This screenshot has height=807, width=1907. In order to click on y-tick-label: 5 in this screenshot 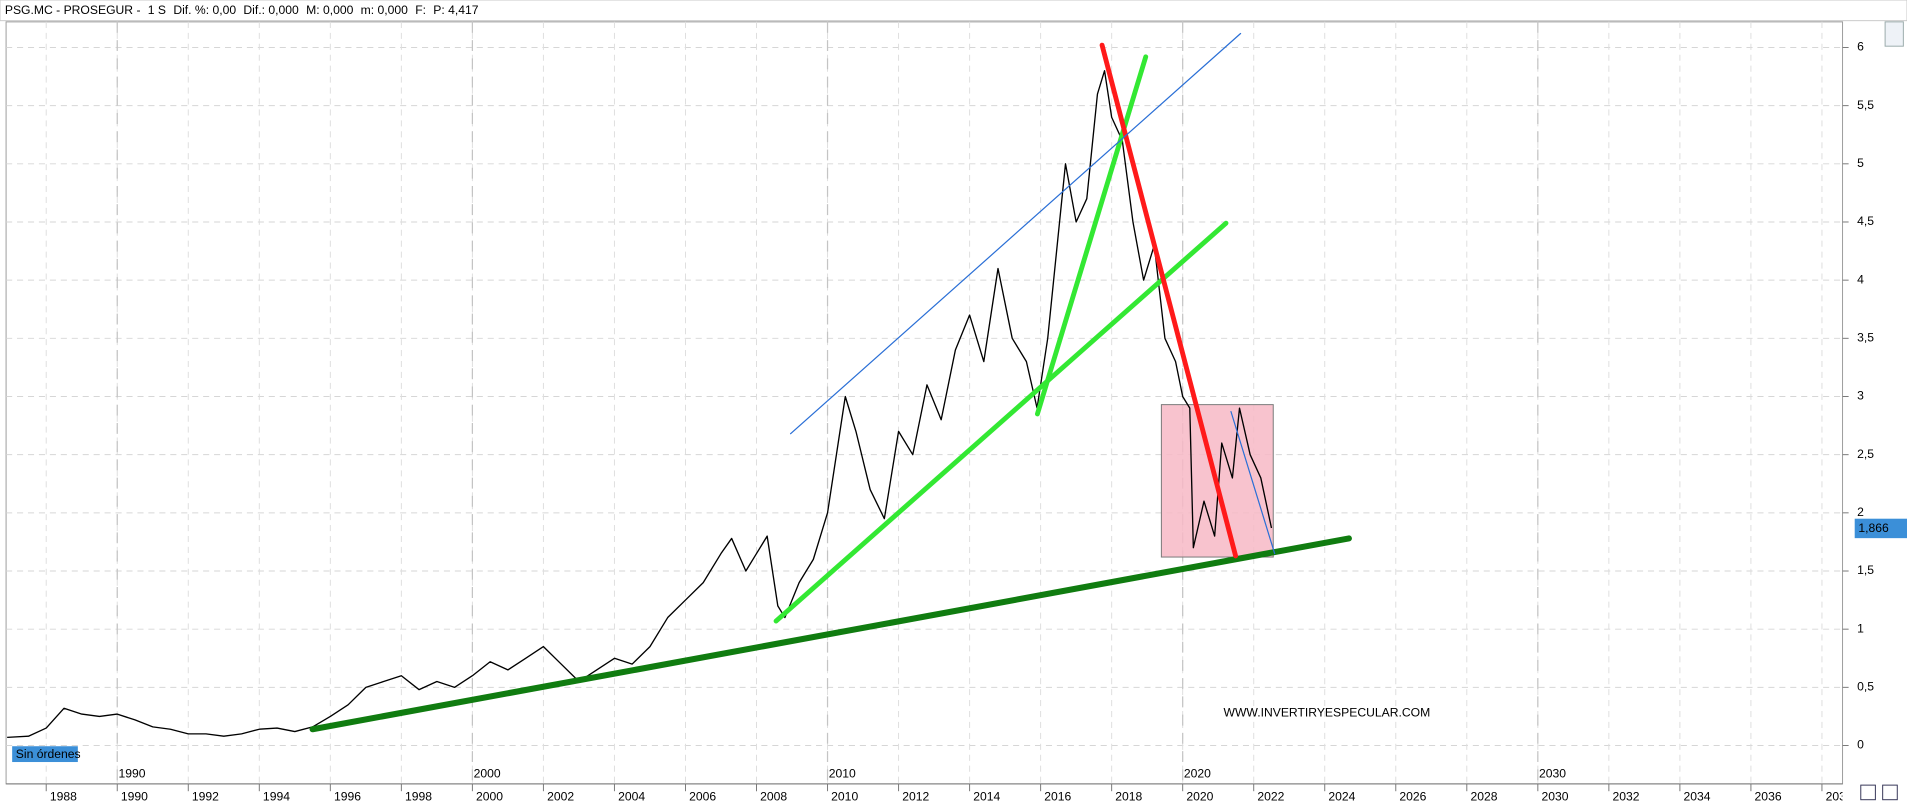, I will do `click(1860, 163)`.